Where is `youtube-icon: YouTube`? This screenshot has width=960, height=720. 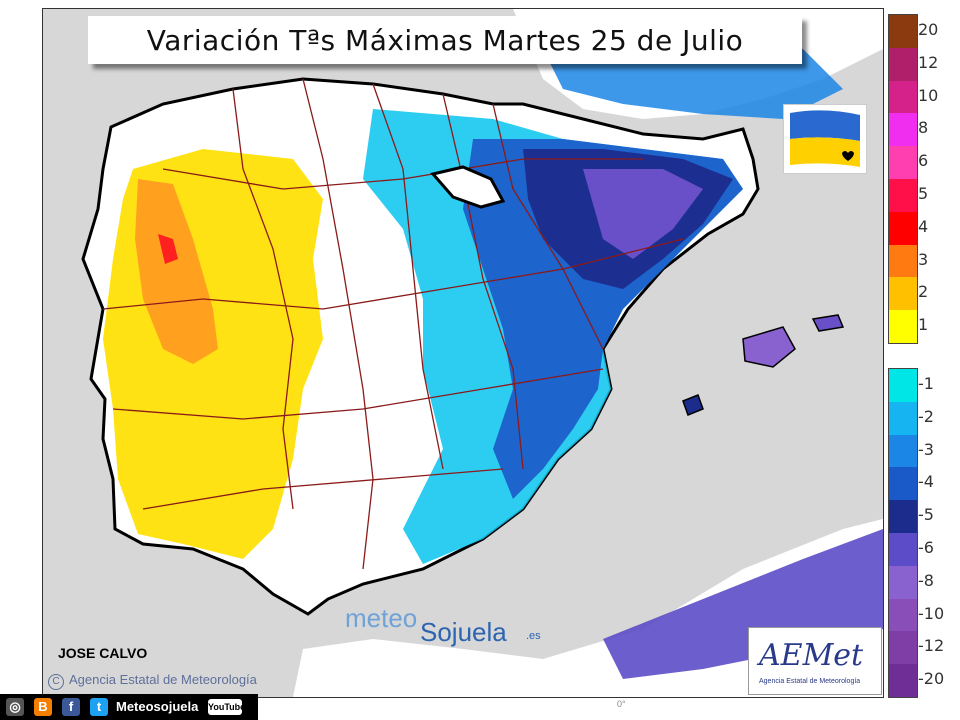
youtube-icon: YouTube is located at coordinates (226, 707).